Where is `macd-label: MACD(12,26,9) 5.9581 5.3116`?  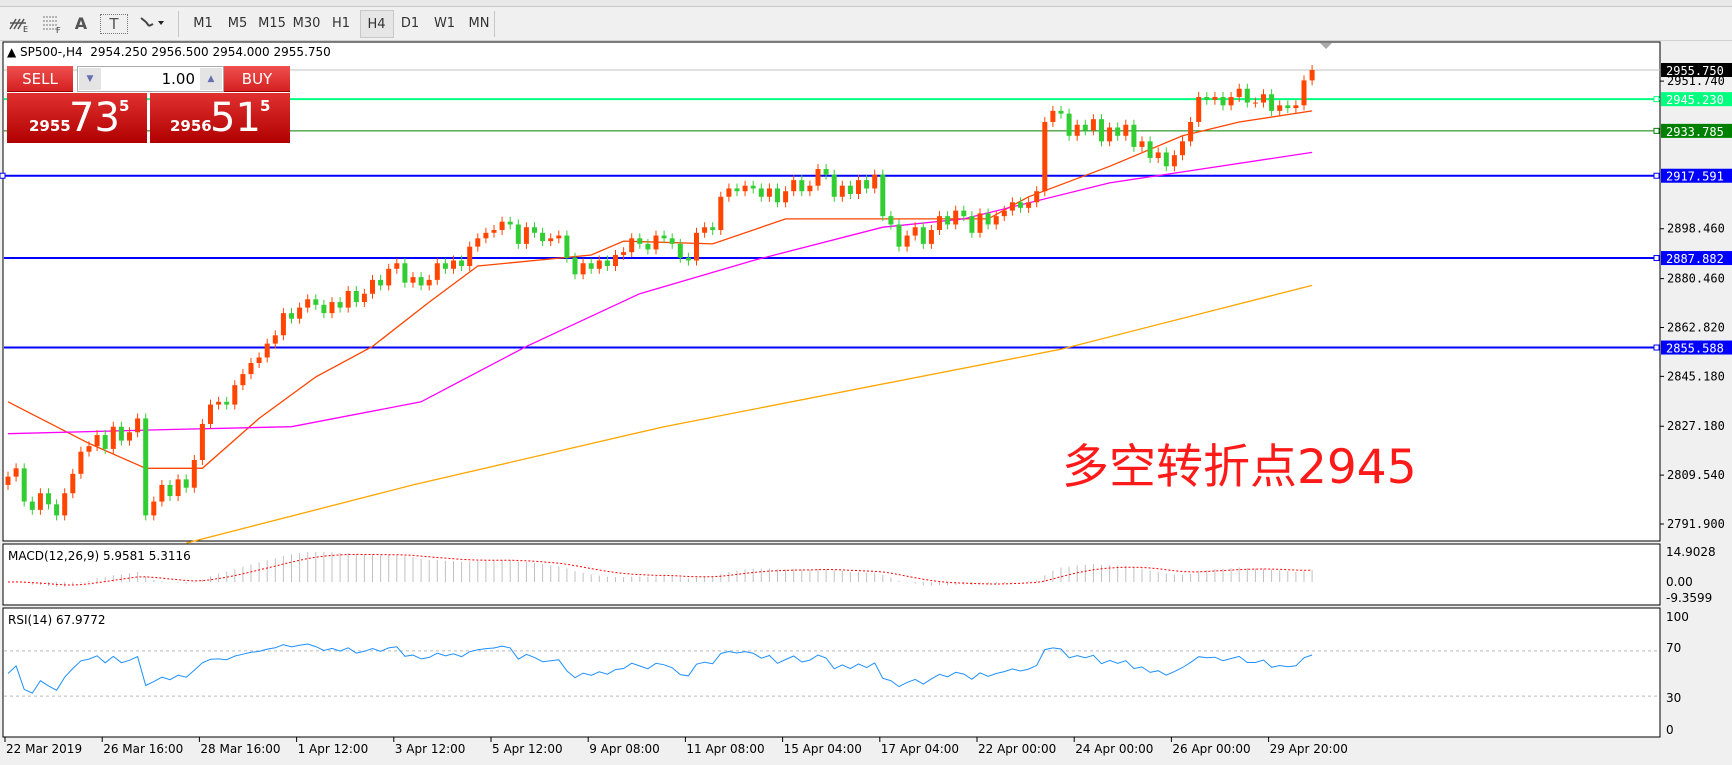
macd-label: MACD(12,26,9) 5.9581 5.3116 is located at coordinates (99, 556).